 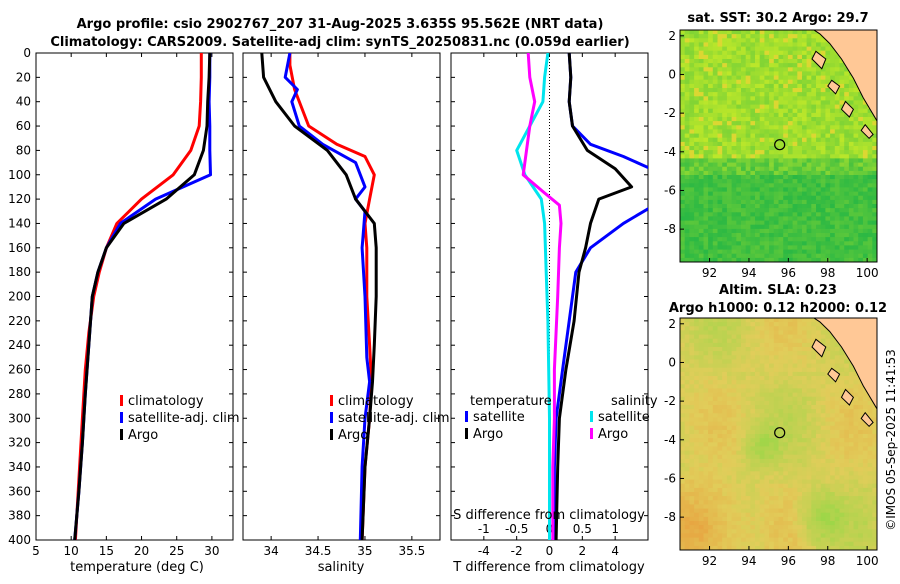 What do you see at coordinates (19, 394) in the screenshot?
I see `y-tick-label: 280` at bounding box center [19, 394].